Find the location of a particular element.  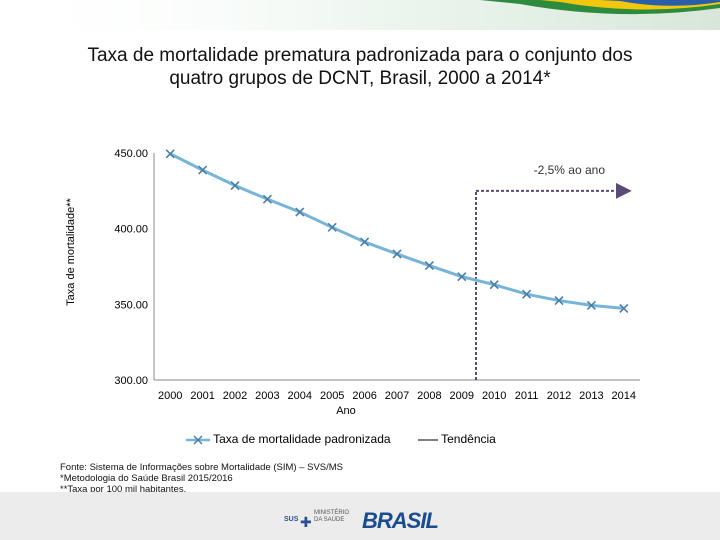

ministerio-line-1: MINISTÉRIO is located at coordinates (332, 513).